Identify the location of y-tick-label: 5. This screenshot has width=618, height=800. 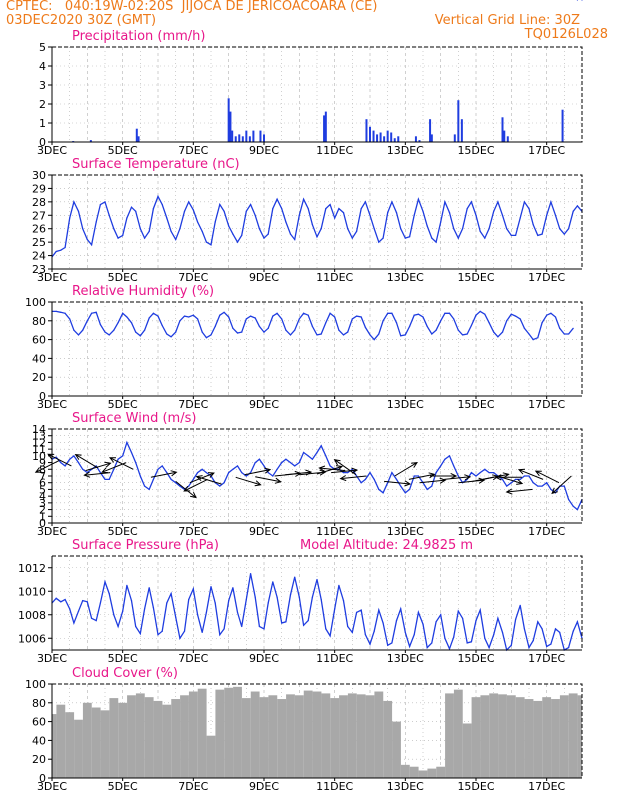
(42, 489).